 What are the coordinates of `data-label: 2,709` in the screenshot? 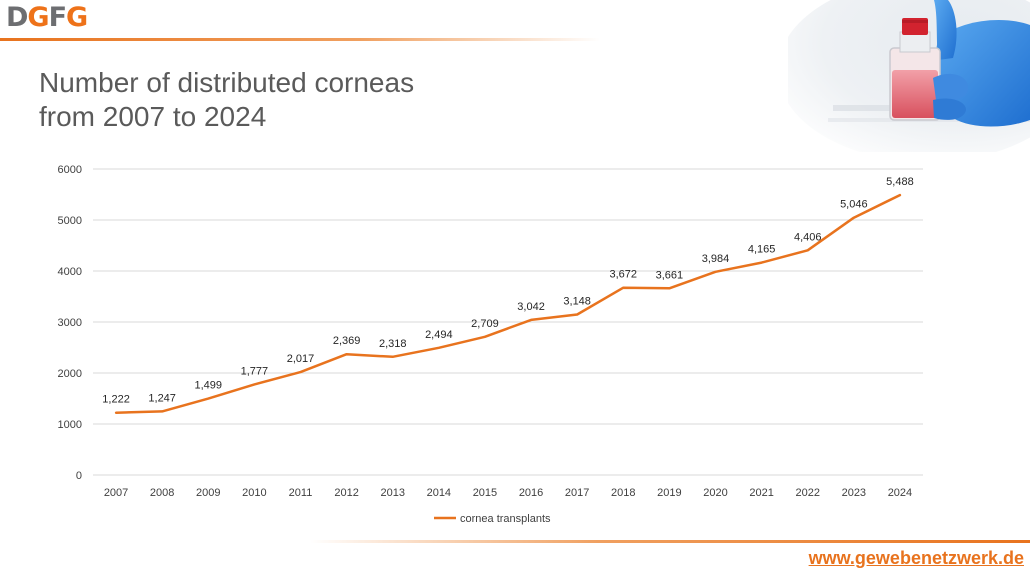 It's located at (485, 324).